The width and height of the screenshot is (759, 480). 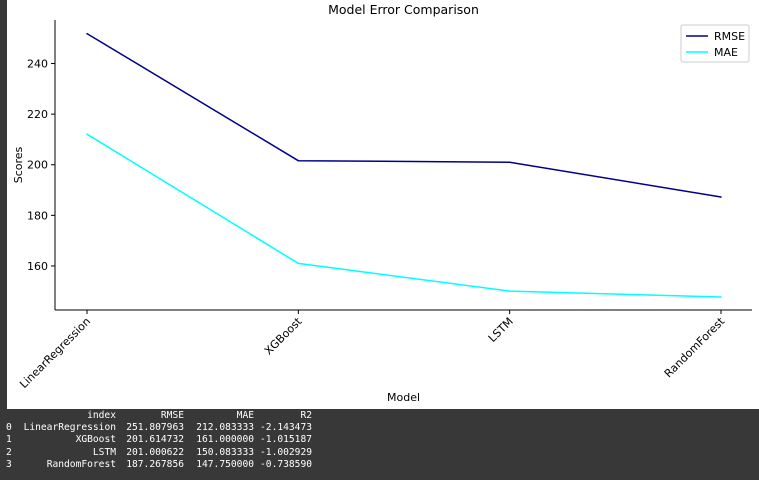 What do you see at coordinates (155, 440) in the screenshot?
I see `table-cell: 201.614732` at bounding box center [155, 440].